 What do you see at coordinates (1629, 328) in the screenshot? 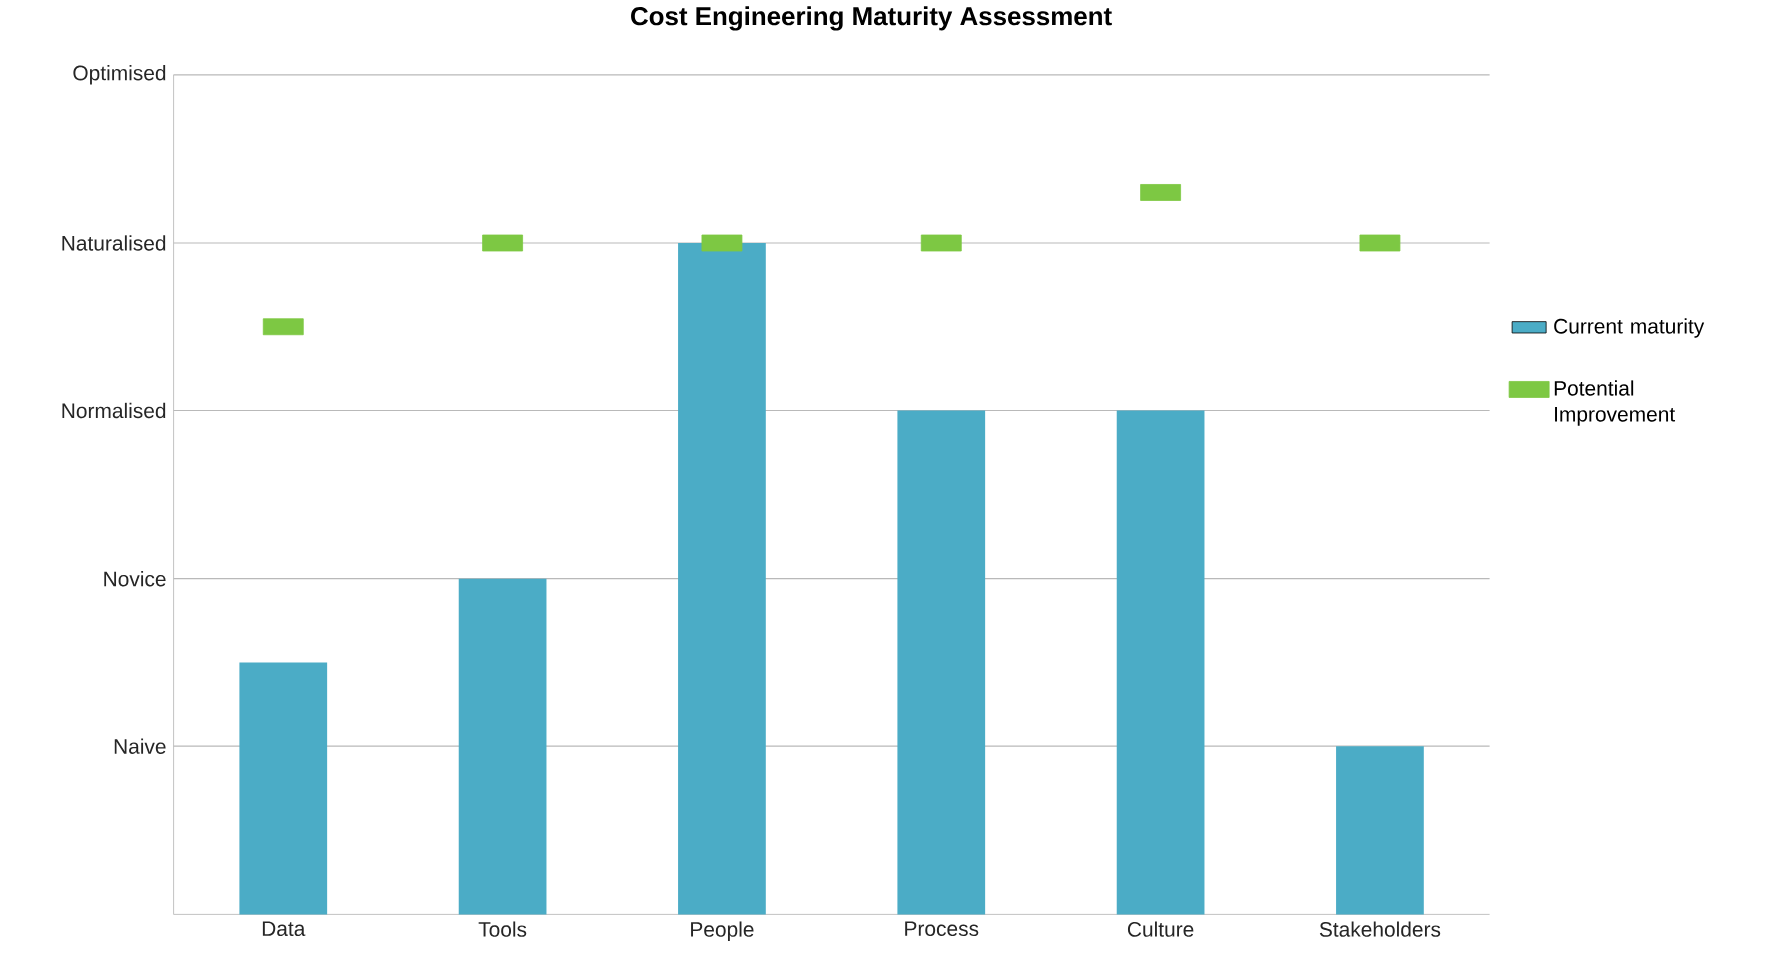
I see `legend-label: Current maturity` at bounding box center [1629, 328].